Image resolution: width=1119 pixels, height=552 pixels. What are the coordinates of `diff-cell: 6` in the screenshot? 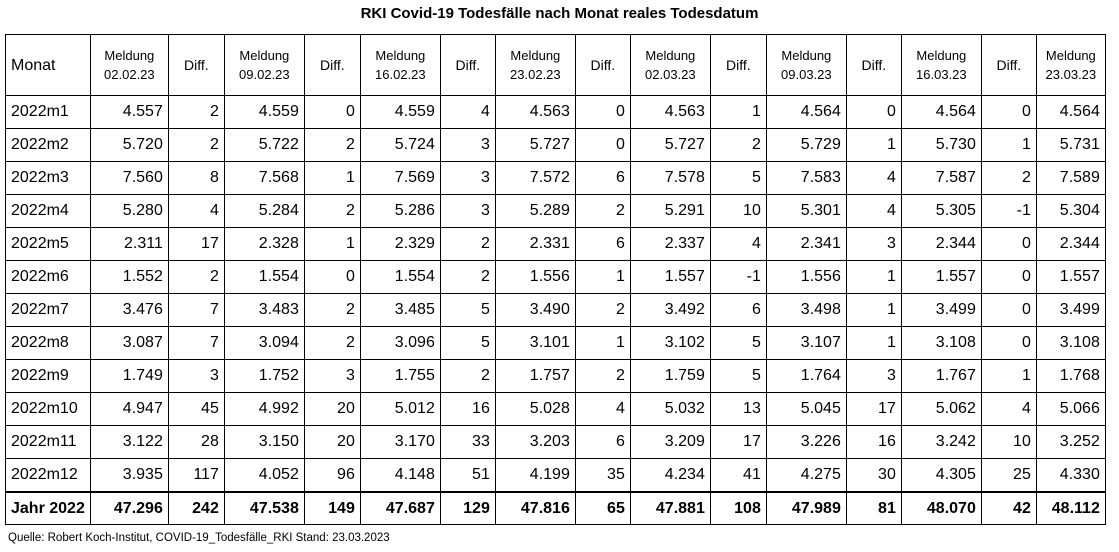 It's located at (602, 244).